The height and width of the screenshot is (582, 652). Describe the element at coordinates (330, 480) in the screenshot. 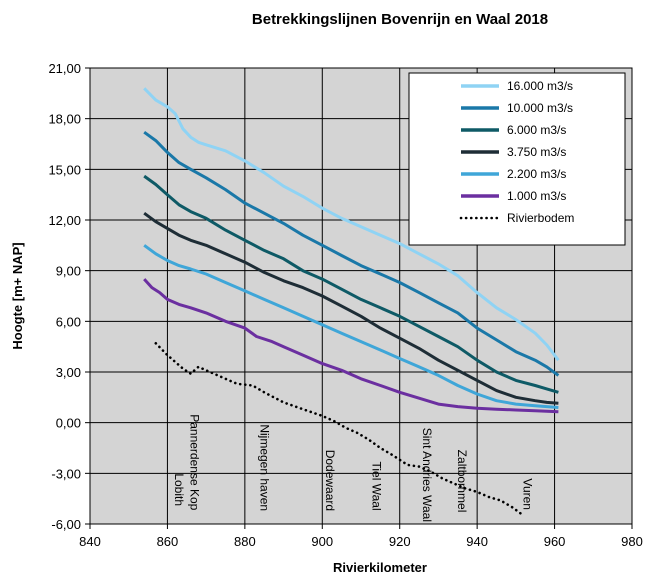

I see `location-label: Dodewaard` at that location.